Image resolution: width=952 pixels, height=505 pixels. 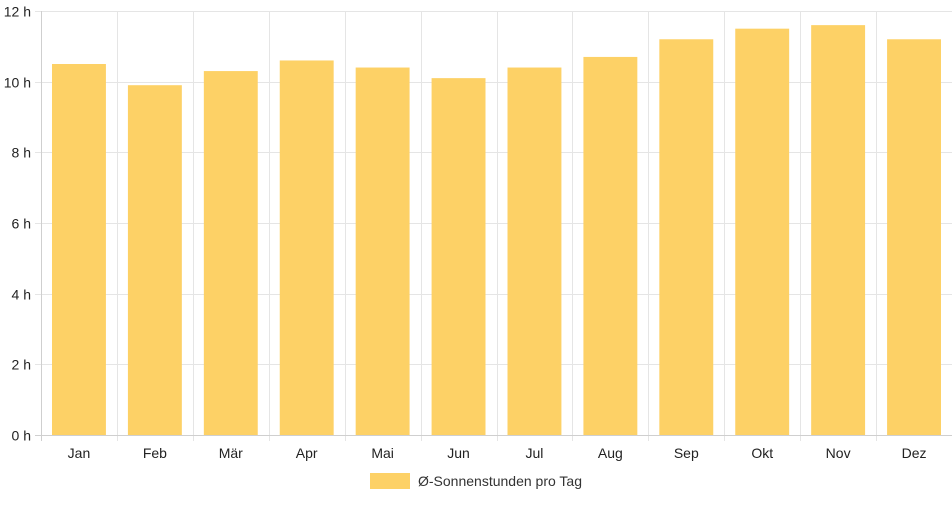 I want to click on x-tick-label: Sep, so click(x=686, y=453).